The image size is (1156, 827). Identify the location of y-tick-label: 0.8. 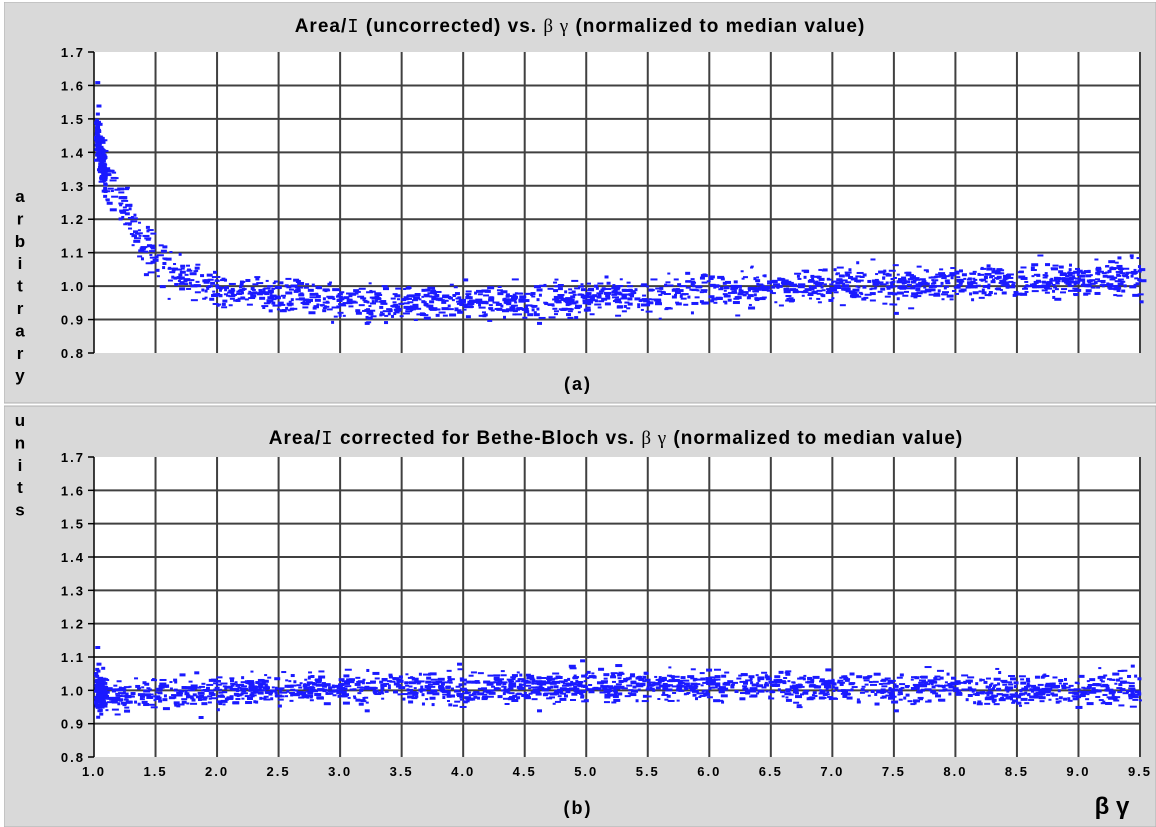
(73, 757).